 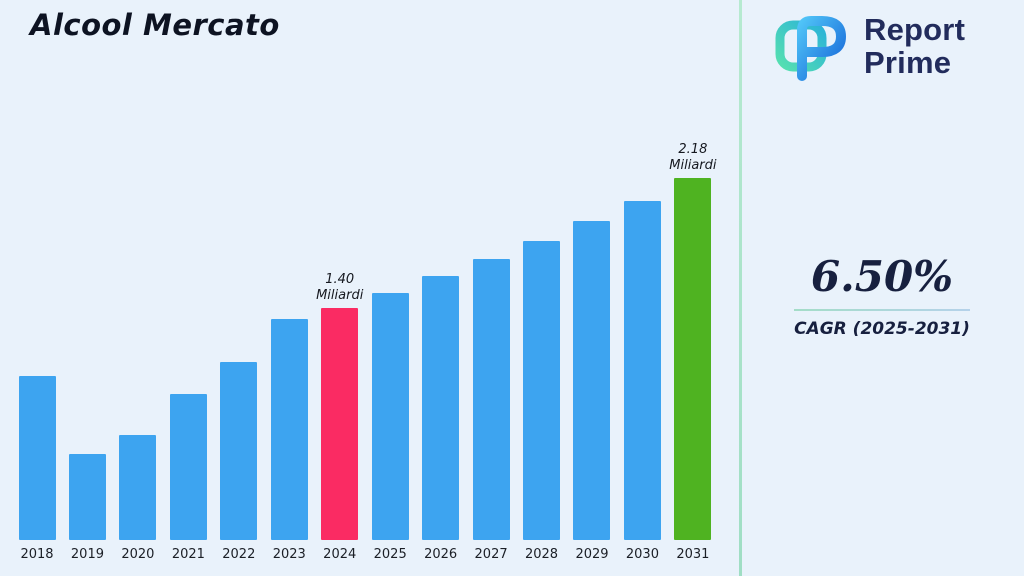 What do you see at coordinates (37, 554) in the screenshot?
I see `x-axis-label-2018: 2018` at bounding box center [37, 554].